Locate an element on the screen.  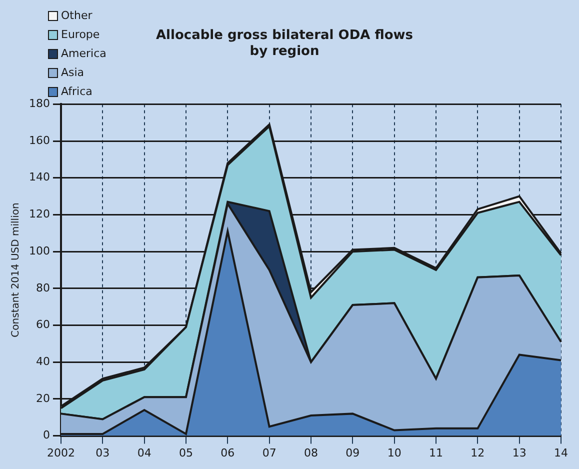
y-tick-label: 100 is located at coordinates (39, 251).